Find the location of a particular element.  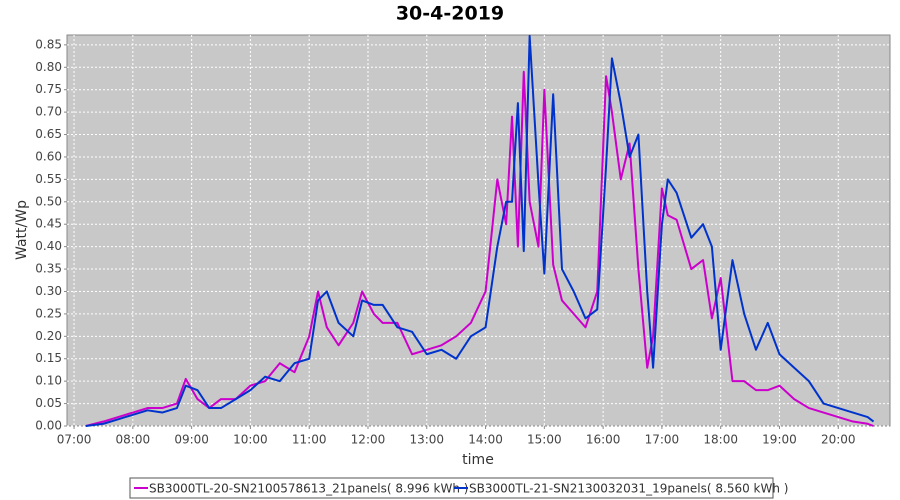

y-tick-label: 0.85 is located at coordinates (48, 44).